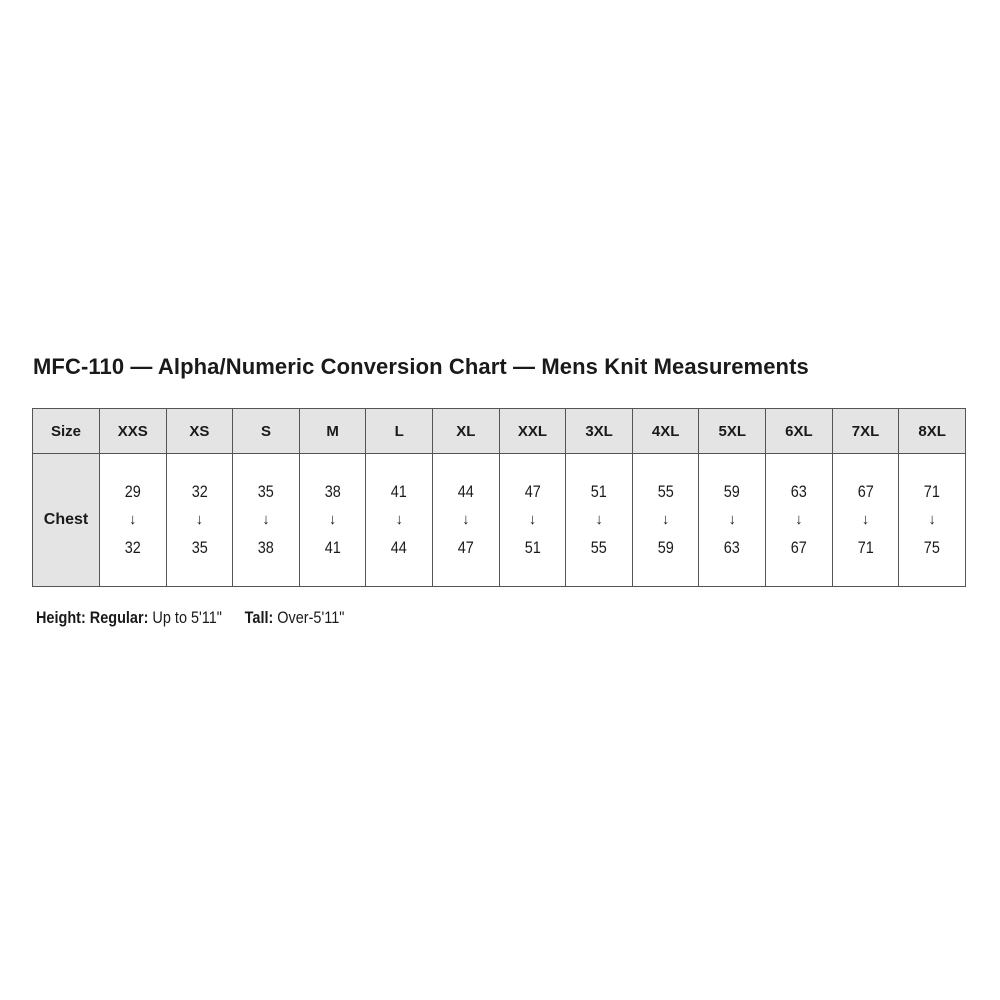 The width and height of the screenshot is (1000, 1000). I want to click on chest-cell-xl: 44 ↓ 47, so click(466, 520).